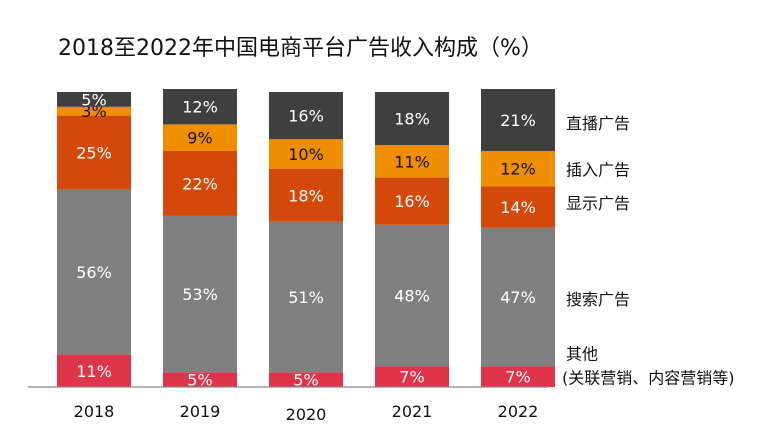 This screenshot has height=442, width=776. I want to click on bar-value-label-2018-s2: 25%, so click(94, 153).